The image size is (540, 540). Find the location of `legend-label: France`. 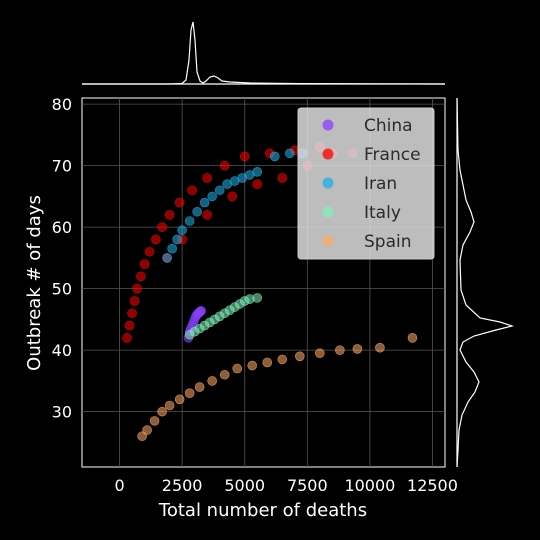

legend-label: France is located at coordinates (392, 155).